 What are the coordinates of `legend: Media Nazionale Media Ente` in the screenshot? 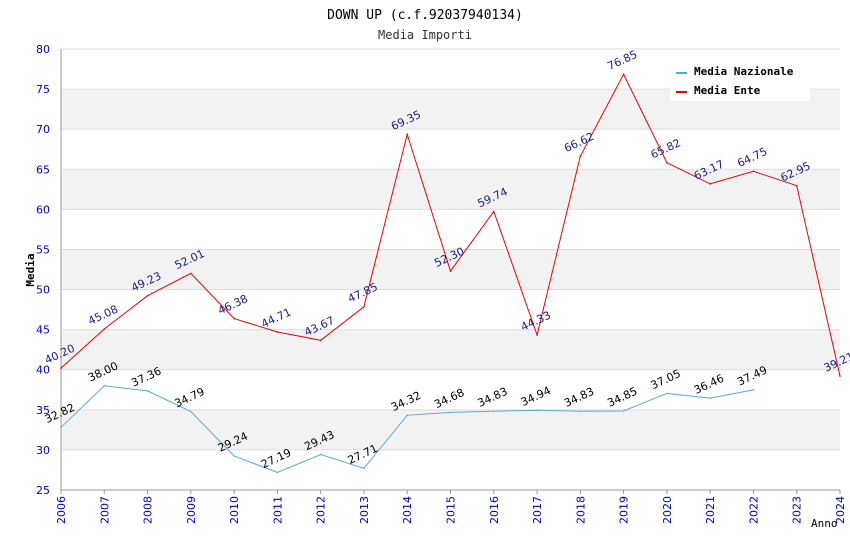 It's located at (740, 81).